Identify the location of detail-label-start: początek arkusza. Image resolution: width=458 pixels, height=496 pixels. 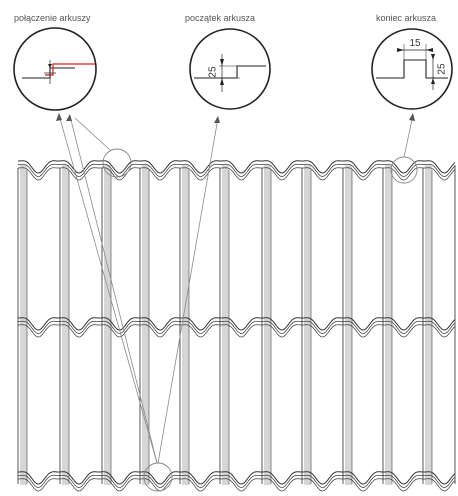
(220, 18).